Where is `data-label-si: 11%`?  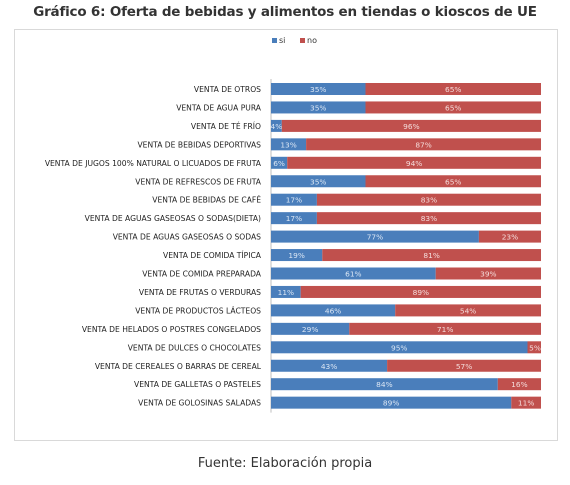
data-label-si: 11% is located at coordinates (286, 292).